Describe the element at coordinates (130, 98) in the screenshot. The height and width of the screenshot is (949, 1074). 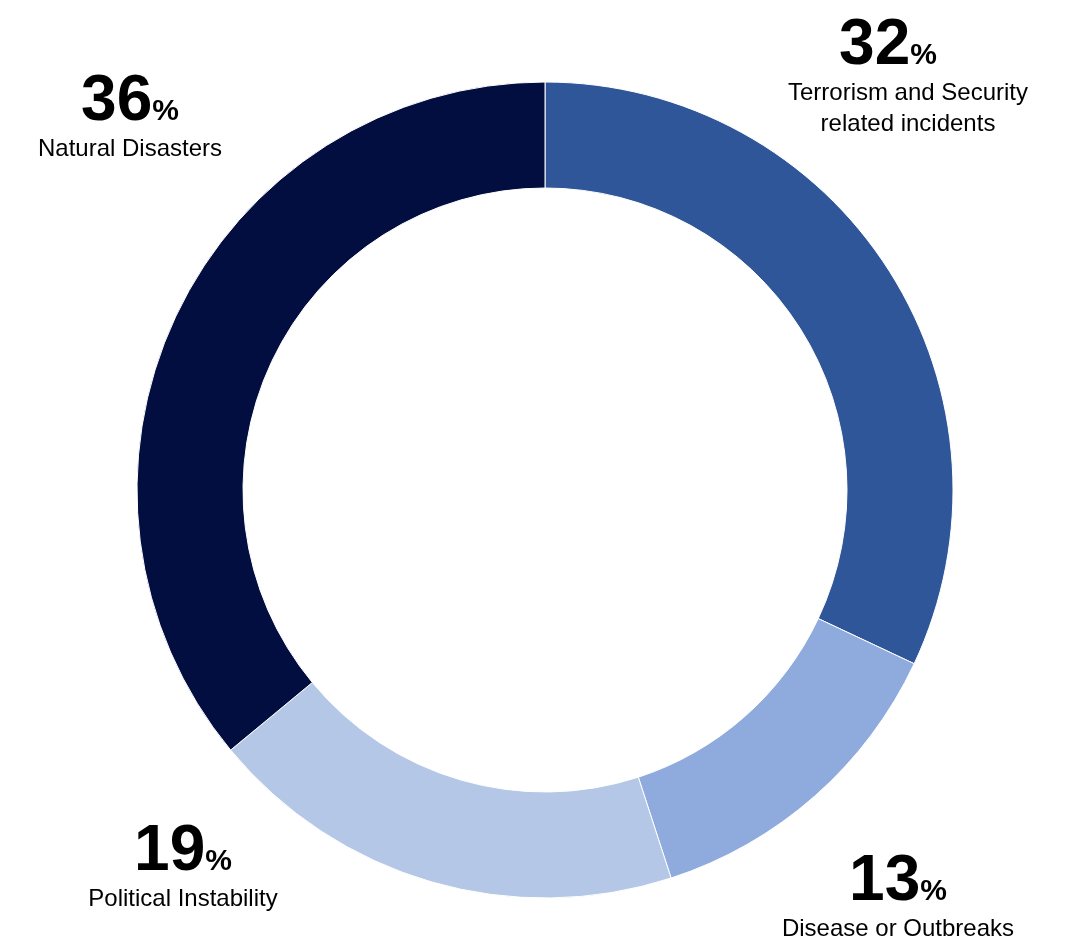
I see `data-label: 36%` at that location.